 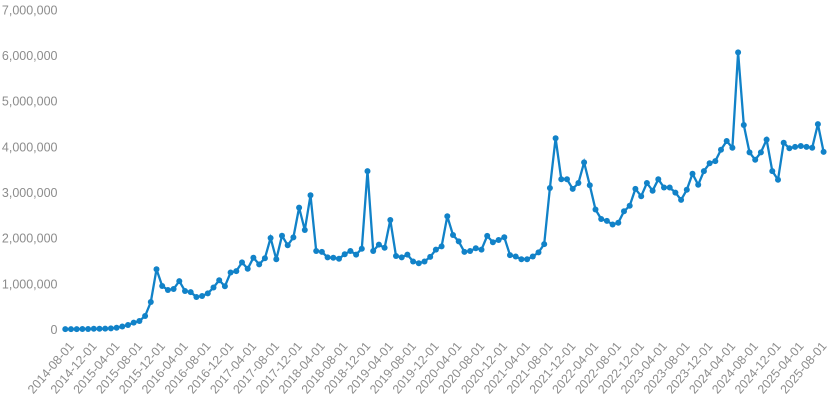 What do you see at coordinates (30, 10) in the screenshot?
I see `svg-text: 7,000,000` at bounding box center [30, 10].